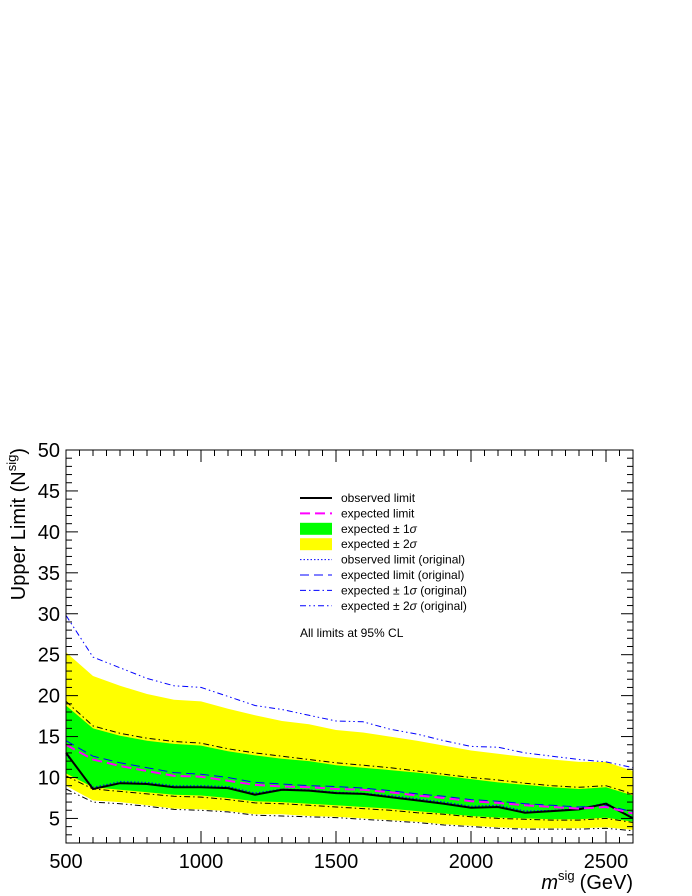  I want to click on legend-item-observed-limit: observed limit, so click(358, 498).